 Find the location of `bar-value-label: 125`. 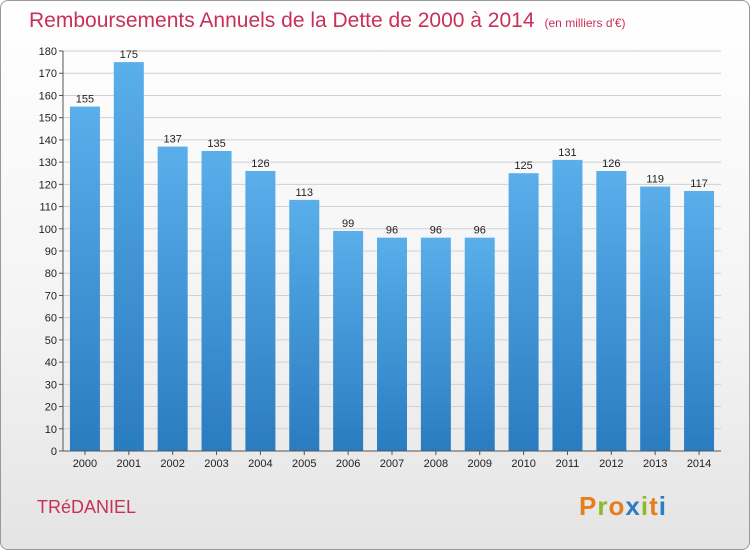

bar-value-label: 125 is located at coordinates (523, 166).